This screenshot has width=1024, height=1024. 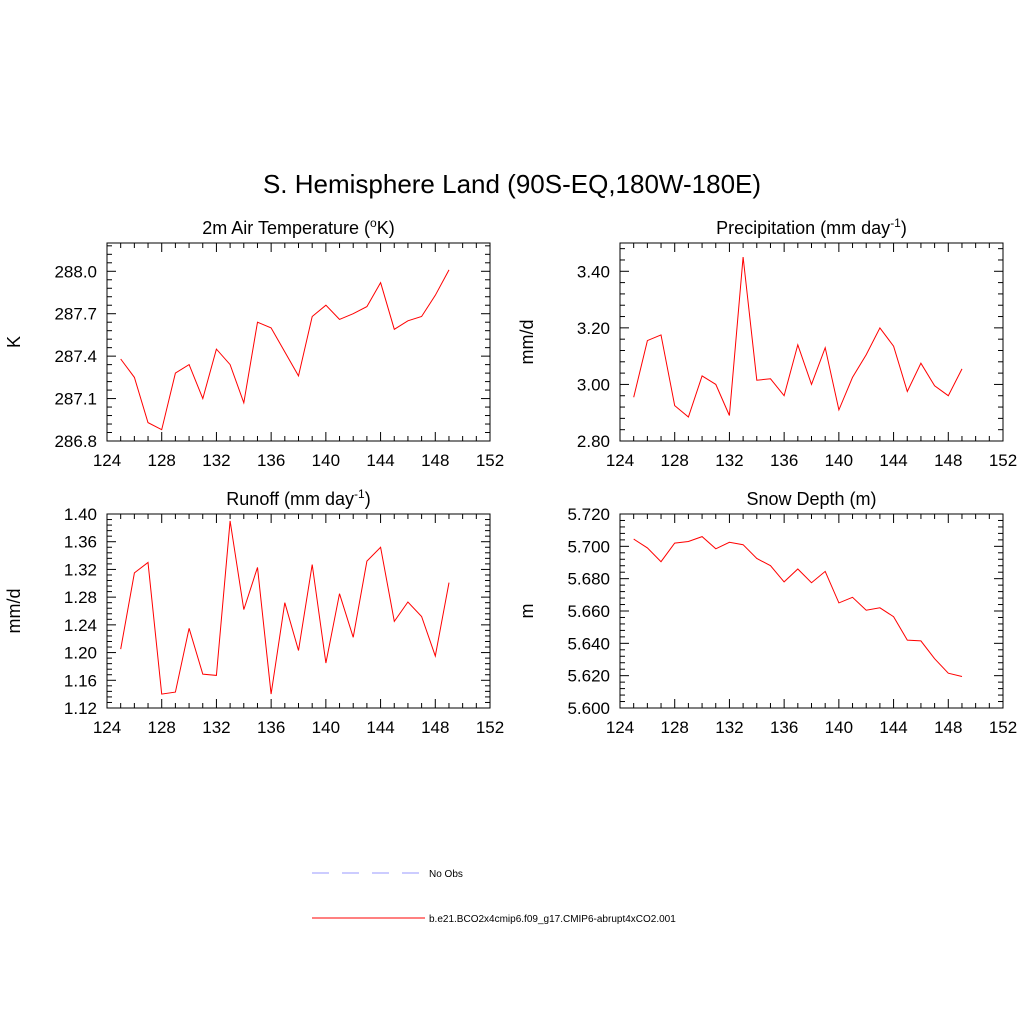 What do you see at coordinates (588, 708) in the screenshot?
I see `y-tick-label: 5.600` at bounding box center [588, 708].